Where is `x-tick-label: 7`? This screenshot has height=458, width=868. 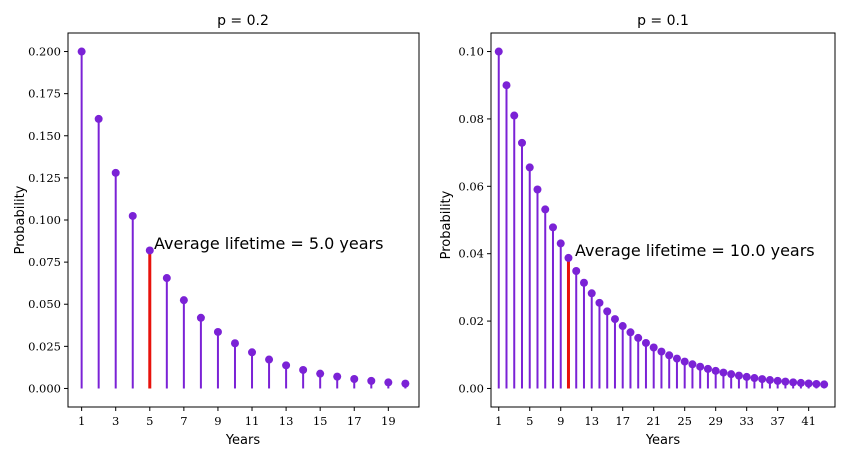 x-tick-label: 7 is located at coordinates (183, 421).